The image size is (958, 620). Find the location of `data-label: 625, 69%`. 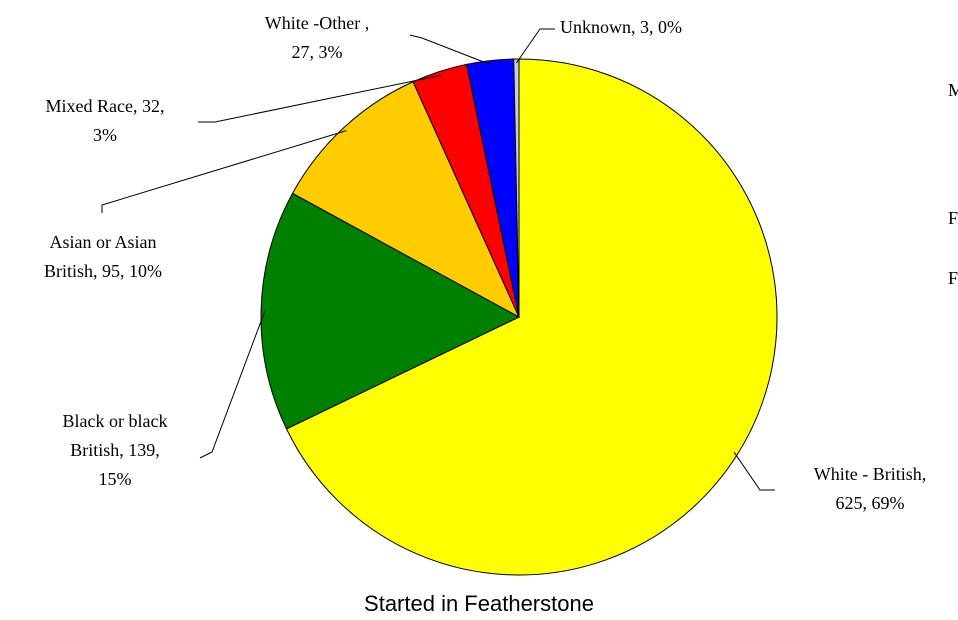

data-label: 625, 69% is located at coordinates (870, 503).